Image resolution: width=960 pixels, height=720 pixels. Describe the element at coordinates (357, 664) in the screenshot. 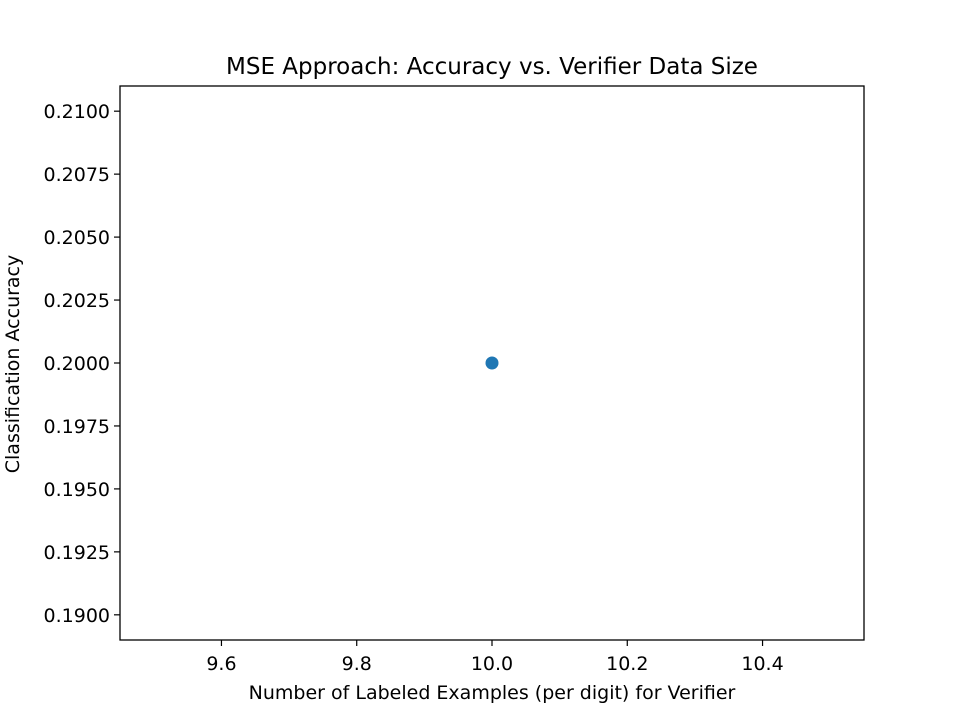

I see `x-tick-label: 9.8` at that location.